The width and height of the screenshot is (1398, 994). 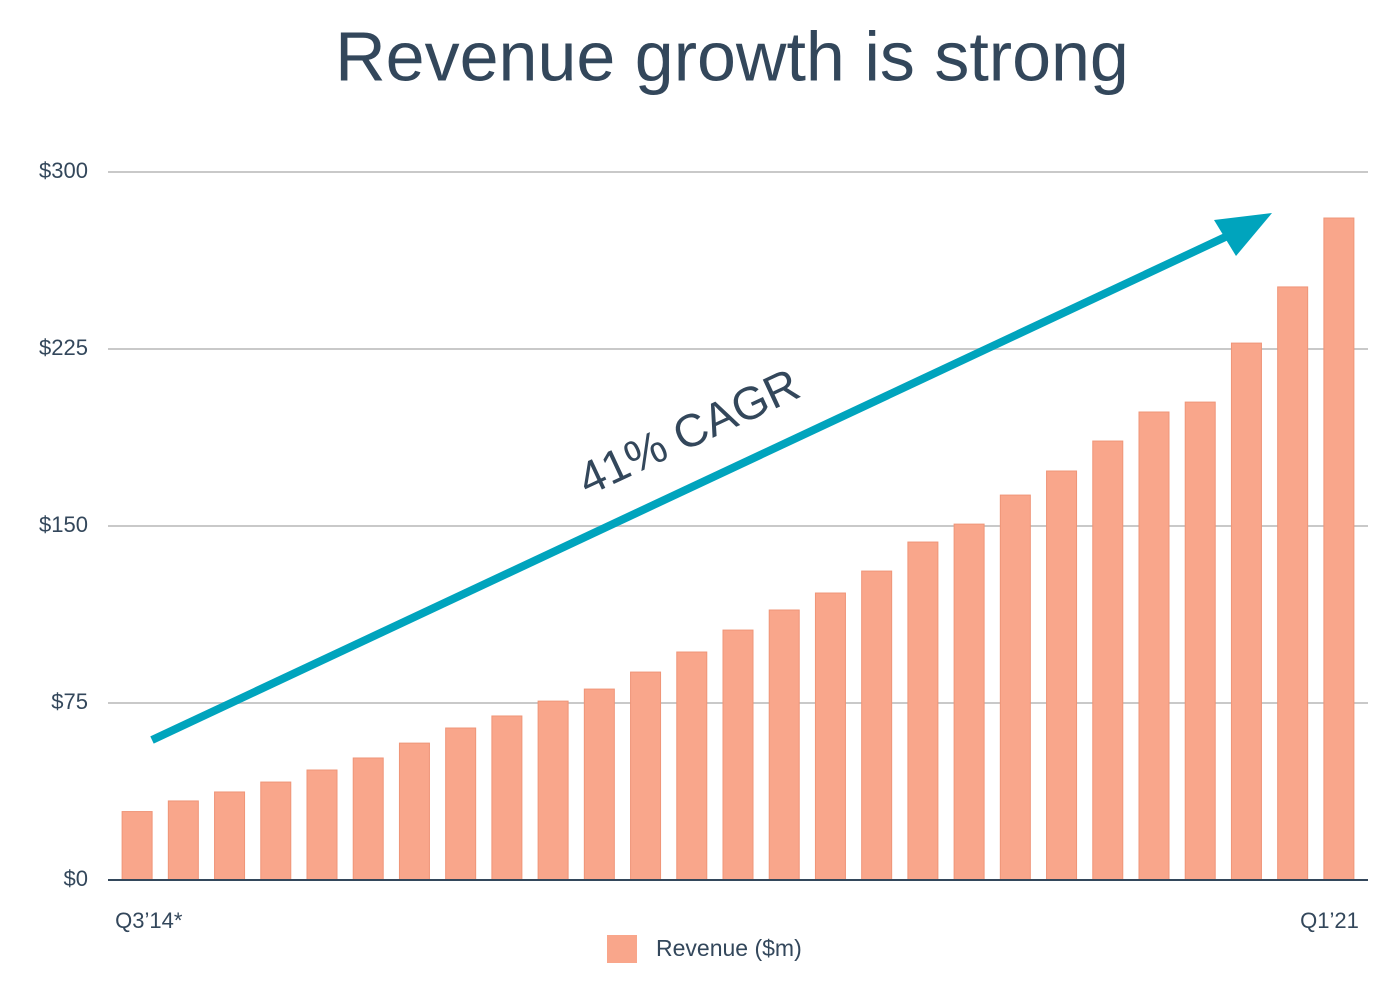 What do you see at coordinates (63, 347) in the screenshot?
I see `y-tick-label: $225` at bounding box center [63, 347].